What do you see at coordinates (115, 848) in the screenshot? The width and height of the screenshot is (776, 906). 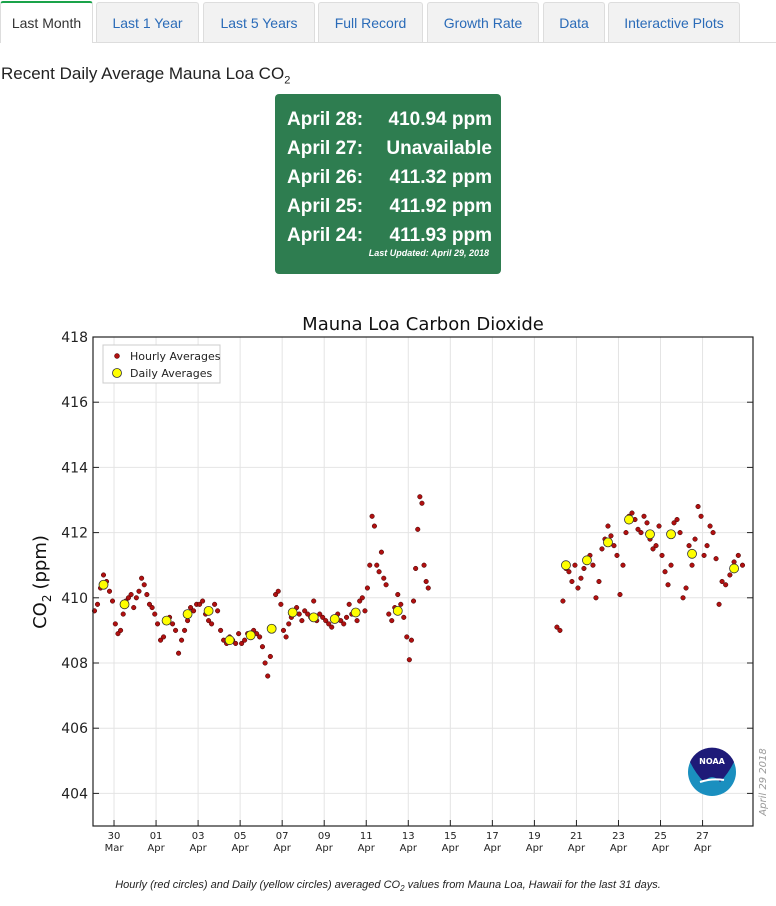 I see `x-tick-month: Mar` at bounding box center [115, 848].